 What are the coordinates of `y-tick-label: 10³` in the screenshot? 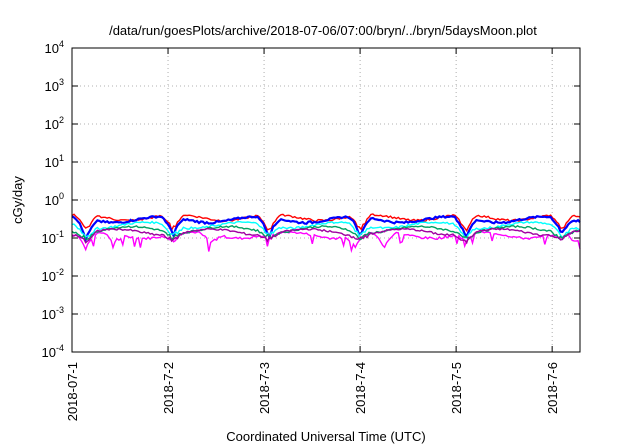 It's located at (54, 85).